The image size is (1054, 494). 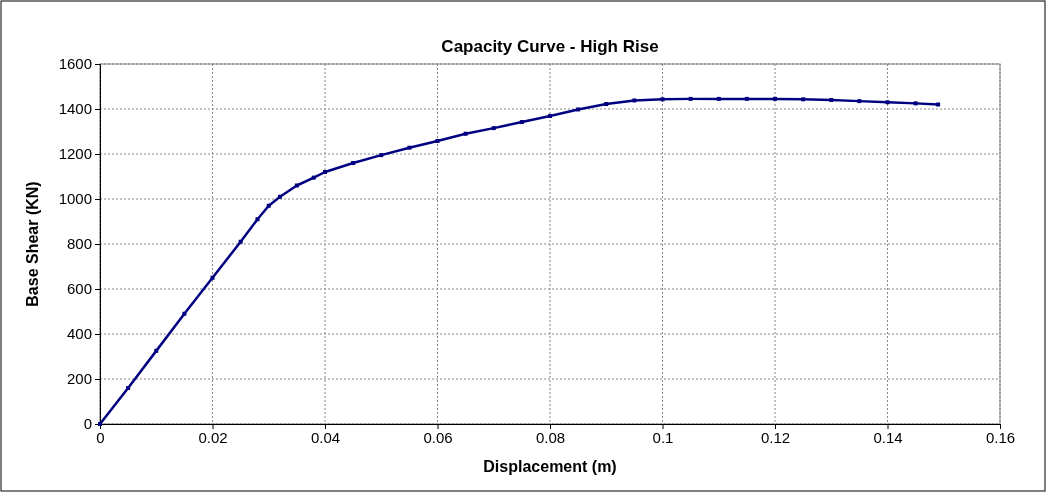 What do you see at coordinates (75, 64) in the screenshot?
I see `y-tick-label: 1600` at bounding box center [75, 64].